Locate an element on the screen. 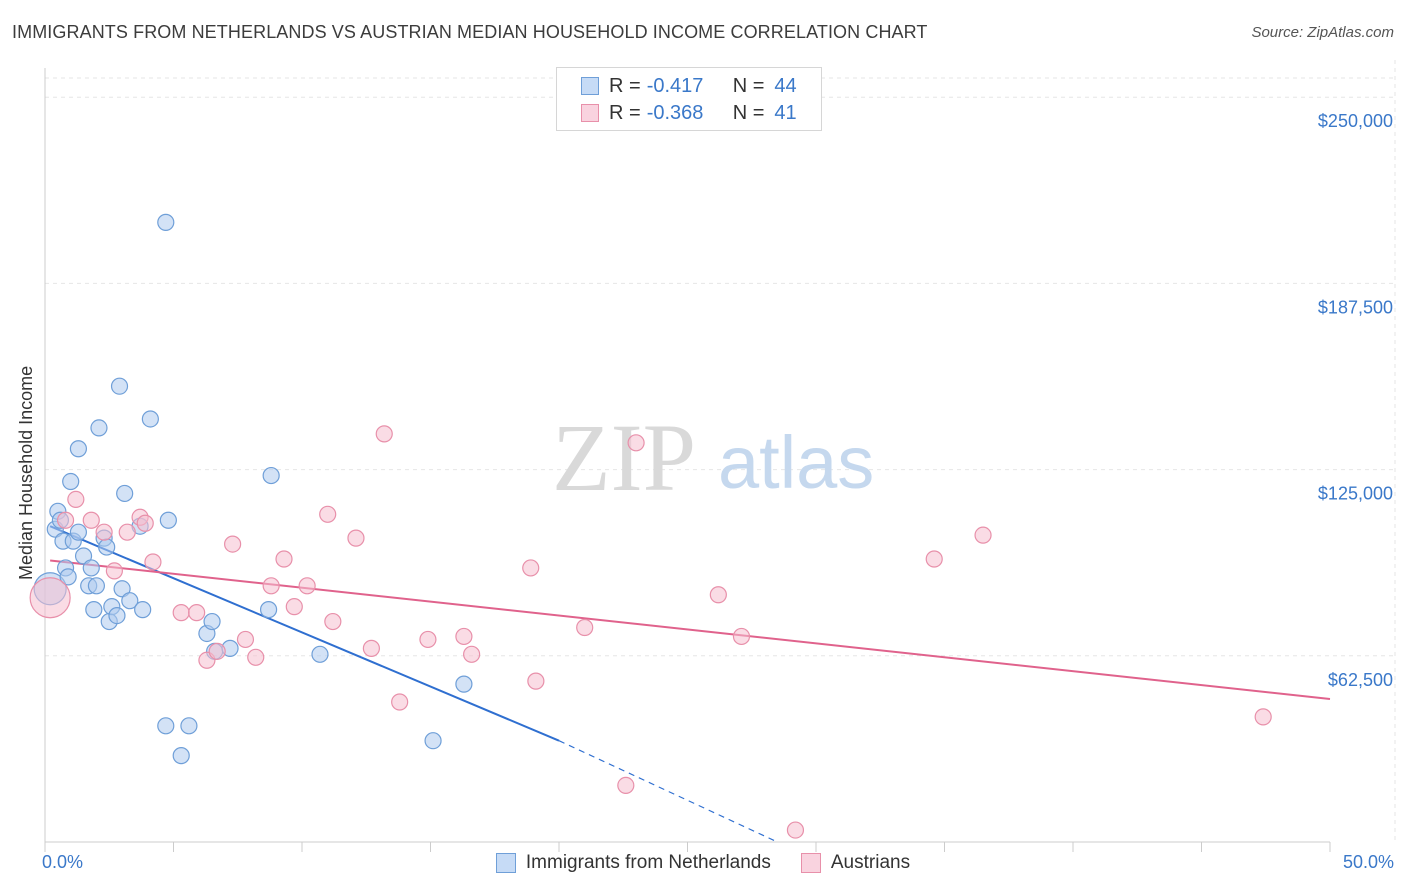 The image size is (1406, 892). x-tick-label-min: 0.0% is located at coordinates (63, 862).